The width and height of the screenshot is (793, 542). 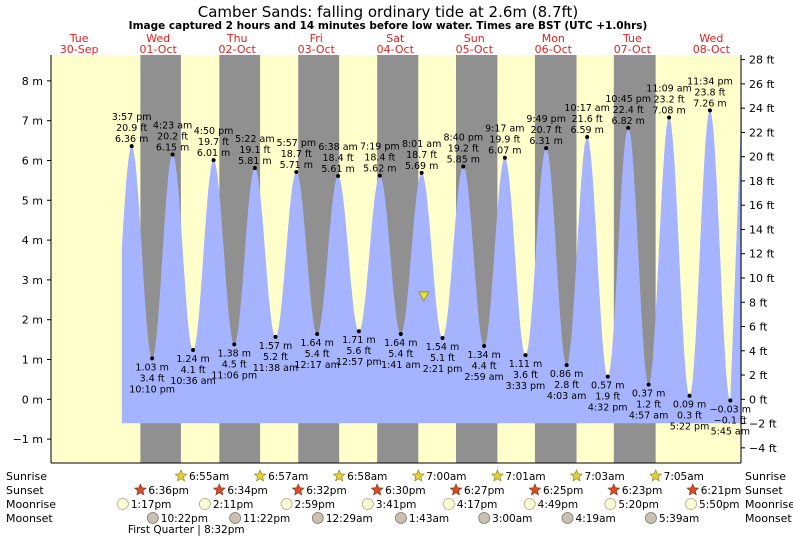 I want to click on extreme-time-label: 9:49 pm, so click(x=546, y=119).